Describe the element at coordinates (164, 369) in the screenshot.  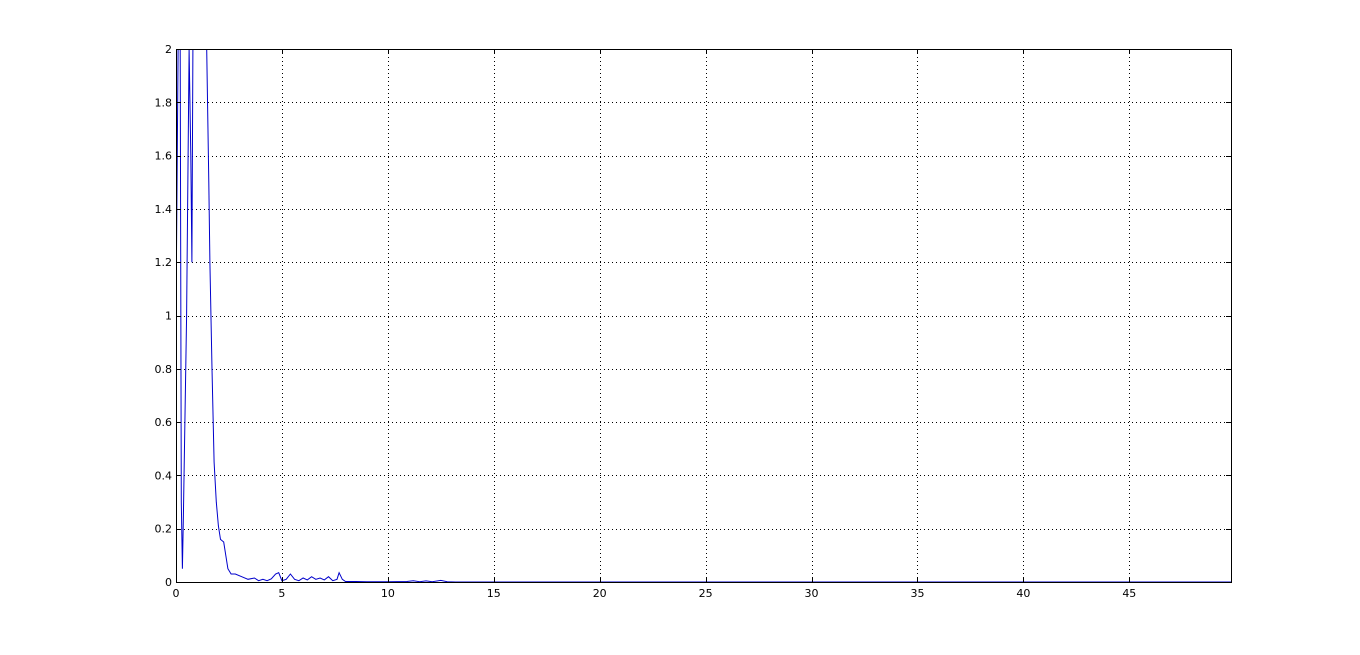
I see `y-tick-label: 0.8` at that location.